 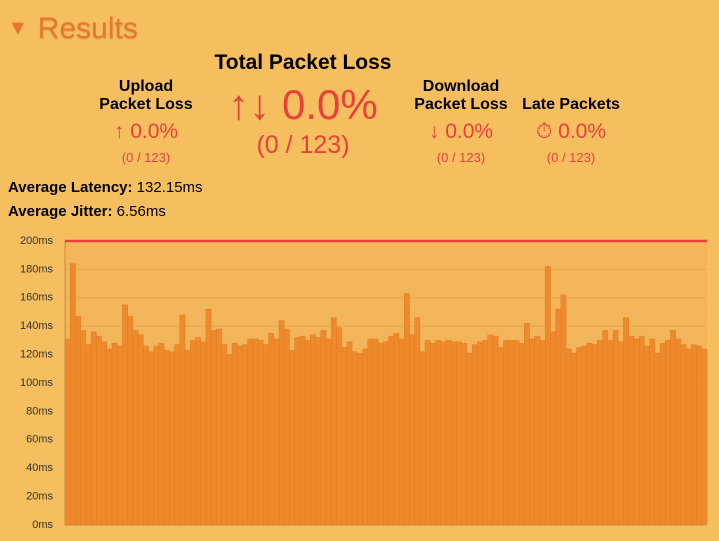 I want to click on y-tick-label: 160ms, so click(x=37, y=298).